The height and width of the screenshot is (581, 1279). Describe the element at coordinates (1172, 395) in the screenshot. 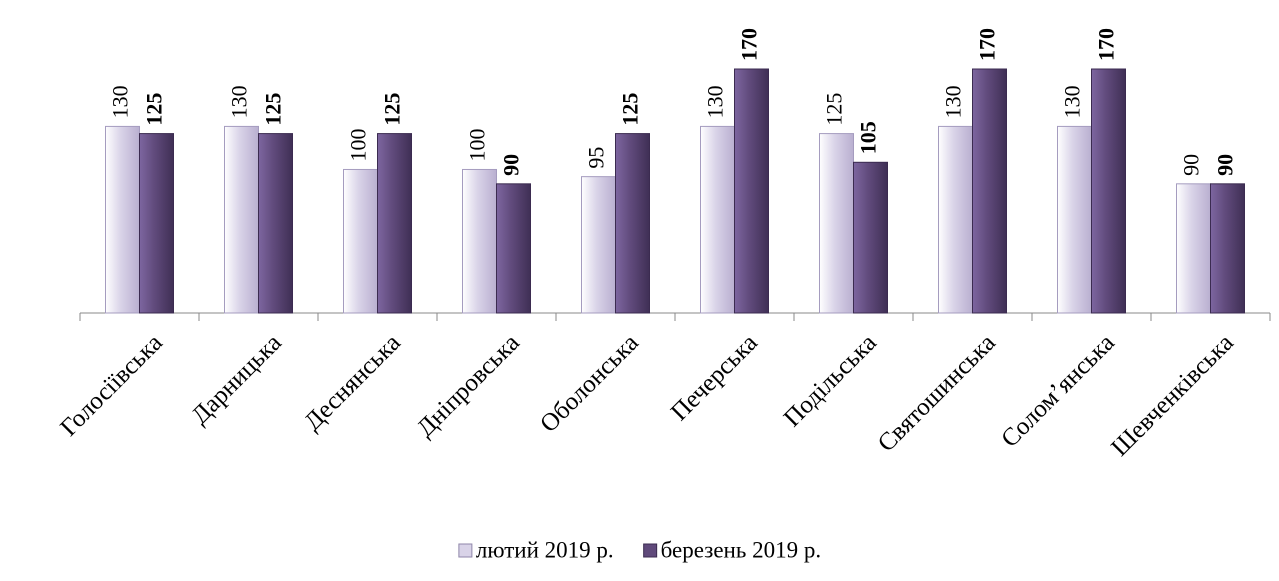

I see `x-tick-label: Шевченківська` at that location.